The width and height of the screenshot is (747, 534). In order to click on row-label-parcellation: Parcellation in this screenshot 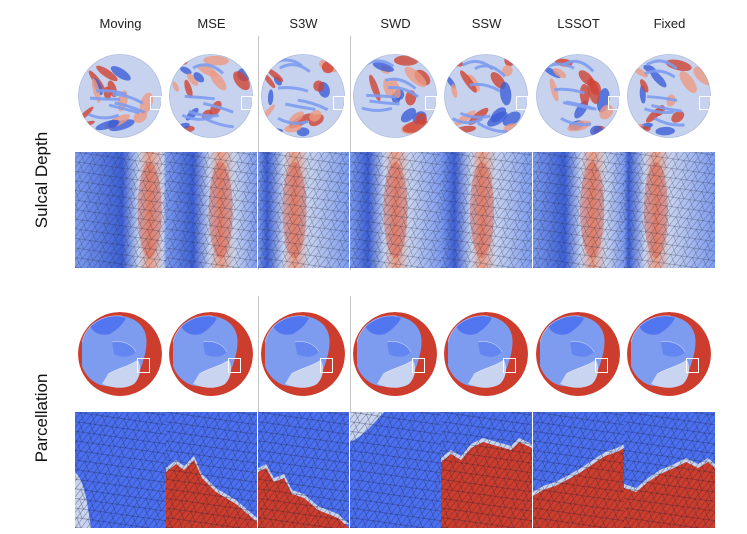, I will do `click(41, 418)`.